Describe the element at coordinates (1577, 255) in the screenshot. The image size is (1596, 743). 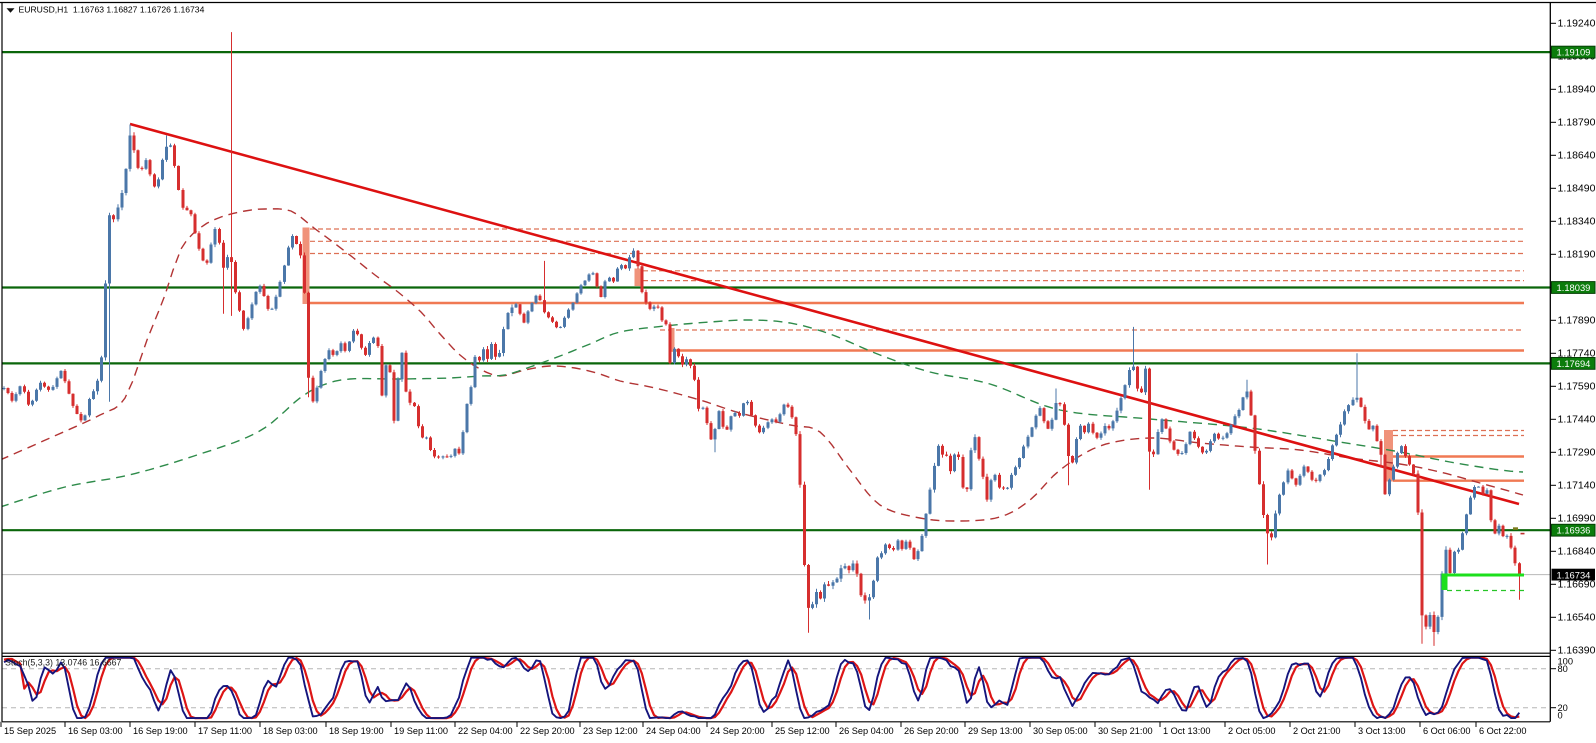
I see `svg-text: 1.18190` at that location.